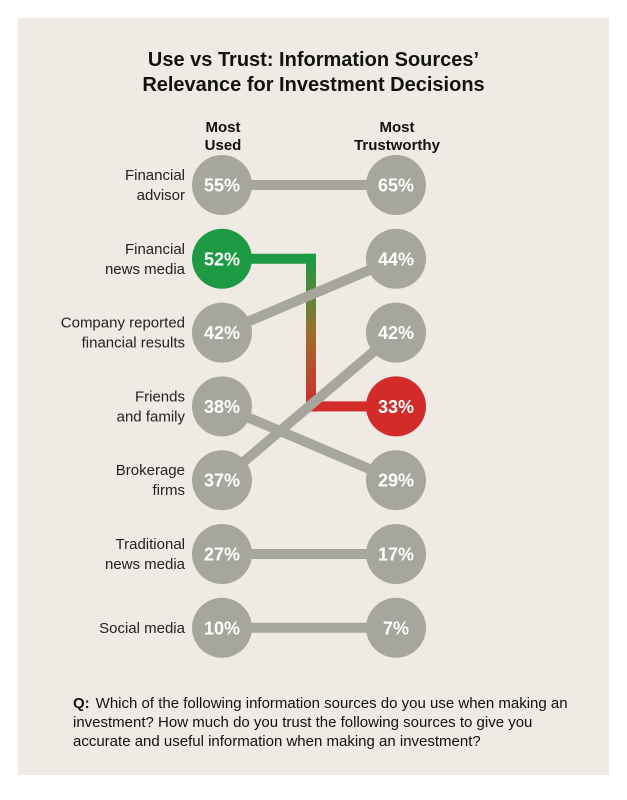  I want to click on column-header-most-used-line-1: Most, so click(223, 127).